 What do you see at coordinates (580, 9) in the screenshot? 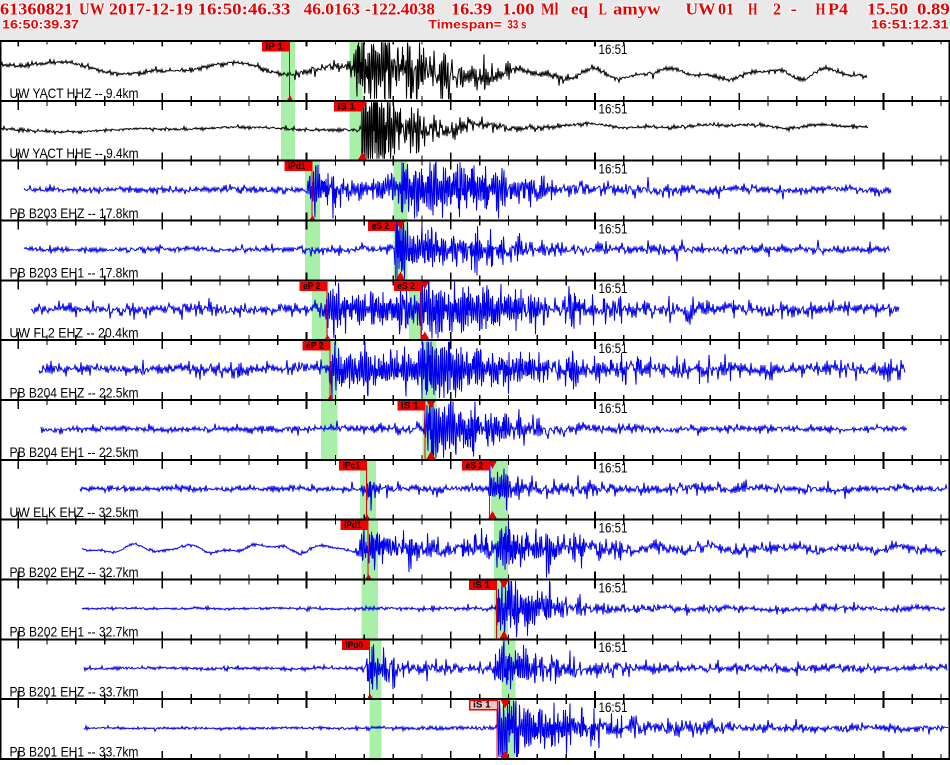
I see `svg-text: eq` at bounding box center [580, 9].